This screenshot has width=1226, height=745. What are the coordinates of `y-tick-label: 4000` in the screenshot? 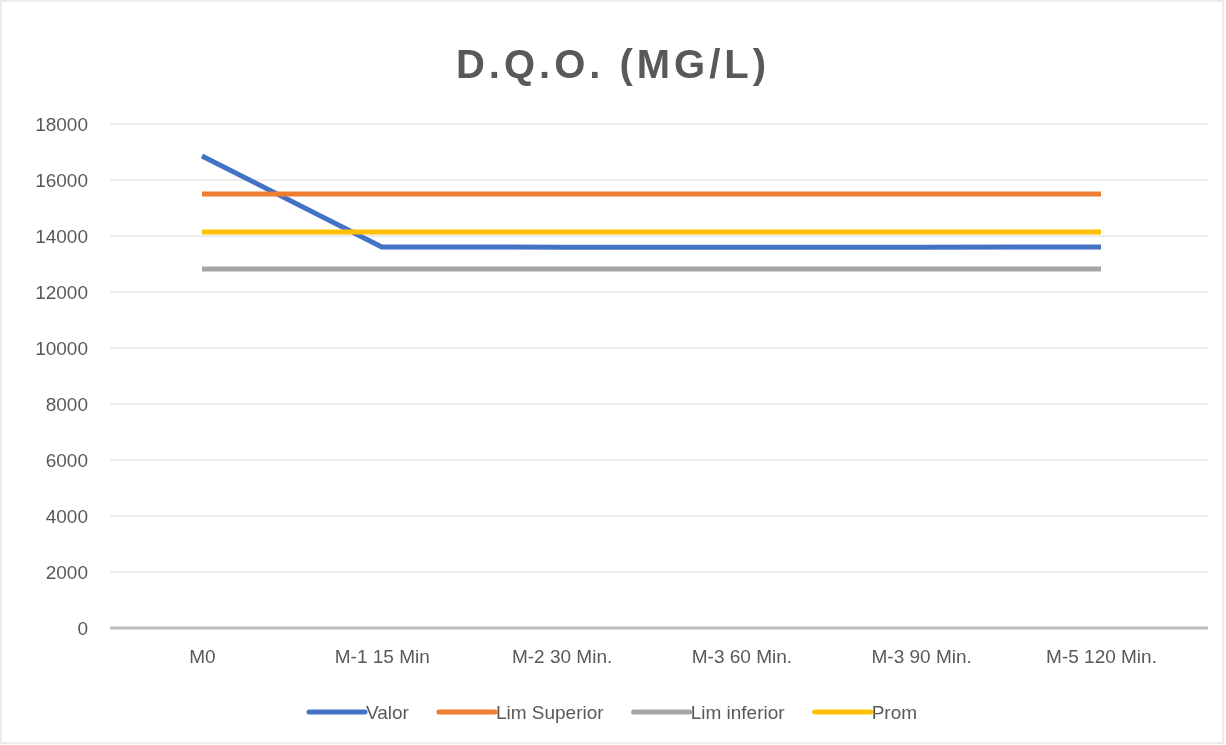 It's located at (66, 516).